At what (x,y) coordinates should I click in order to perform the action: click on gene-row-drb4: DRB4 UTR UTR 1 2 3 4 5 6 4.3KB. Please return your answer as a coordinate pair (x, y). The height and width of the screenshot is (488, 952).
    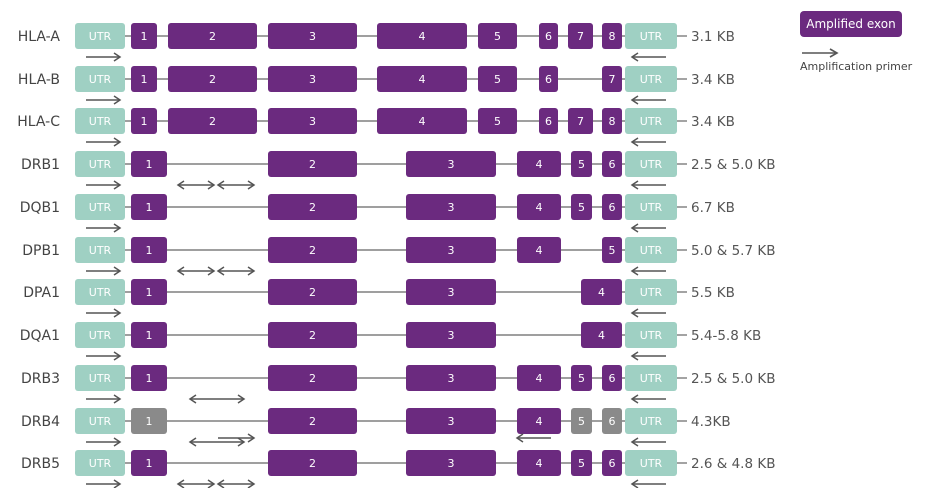
    Looking at the image, I should click on (376, 421).